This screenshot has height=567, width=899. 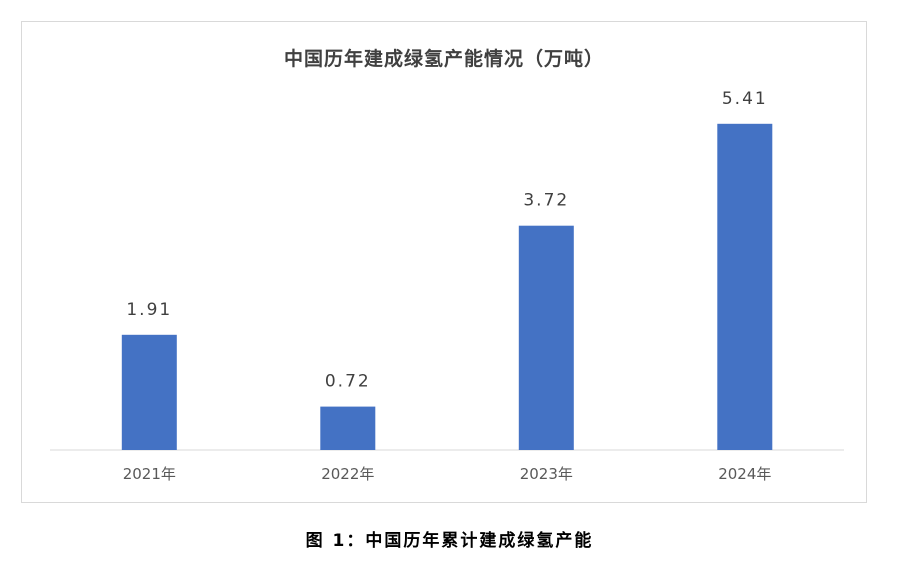 I want to click on data-label-2: 0.72, so click(x=348, y=382).